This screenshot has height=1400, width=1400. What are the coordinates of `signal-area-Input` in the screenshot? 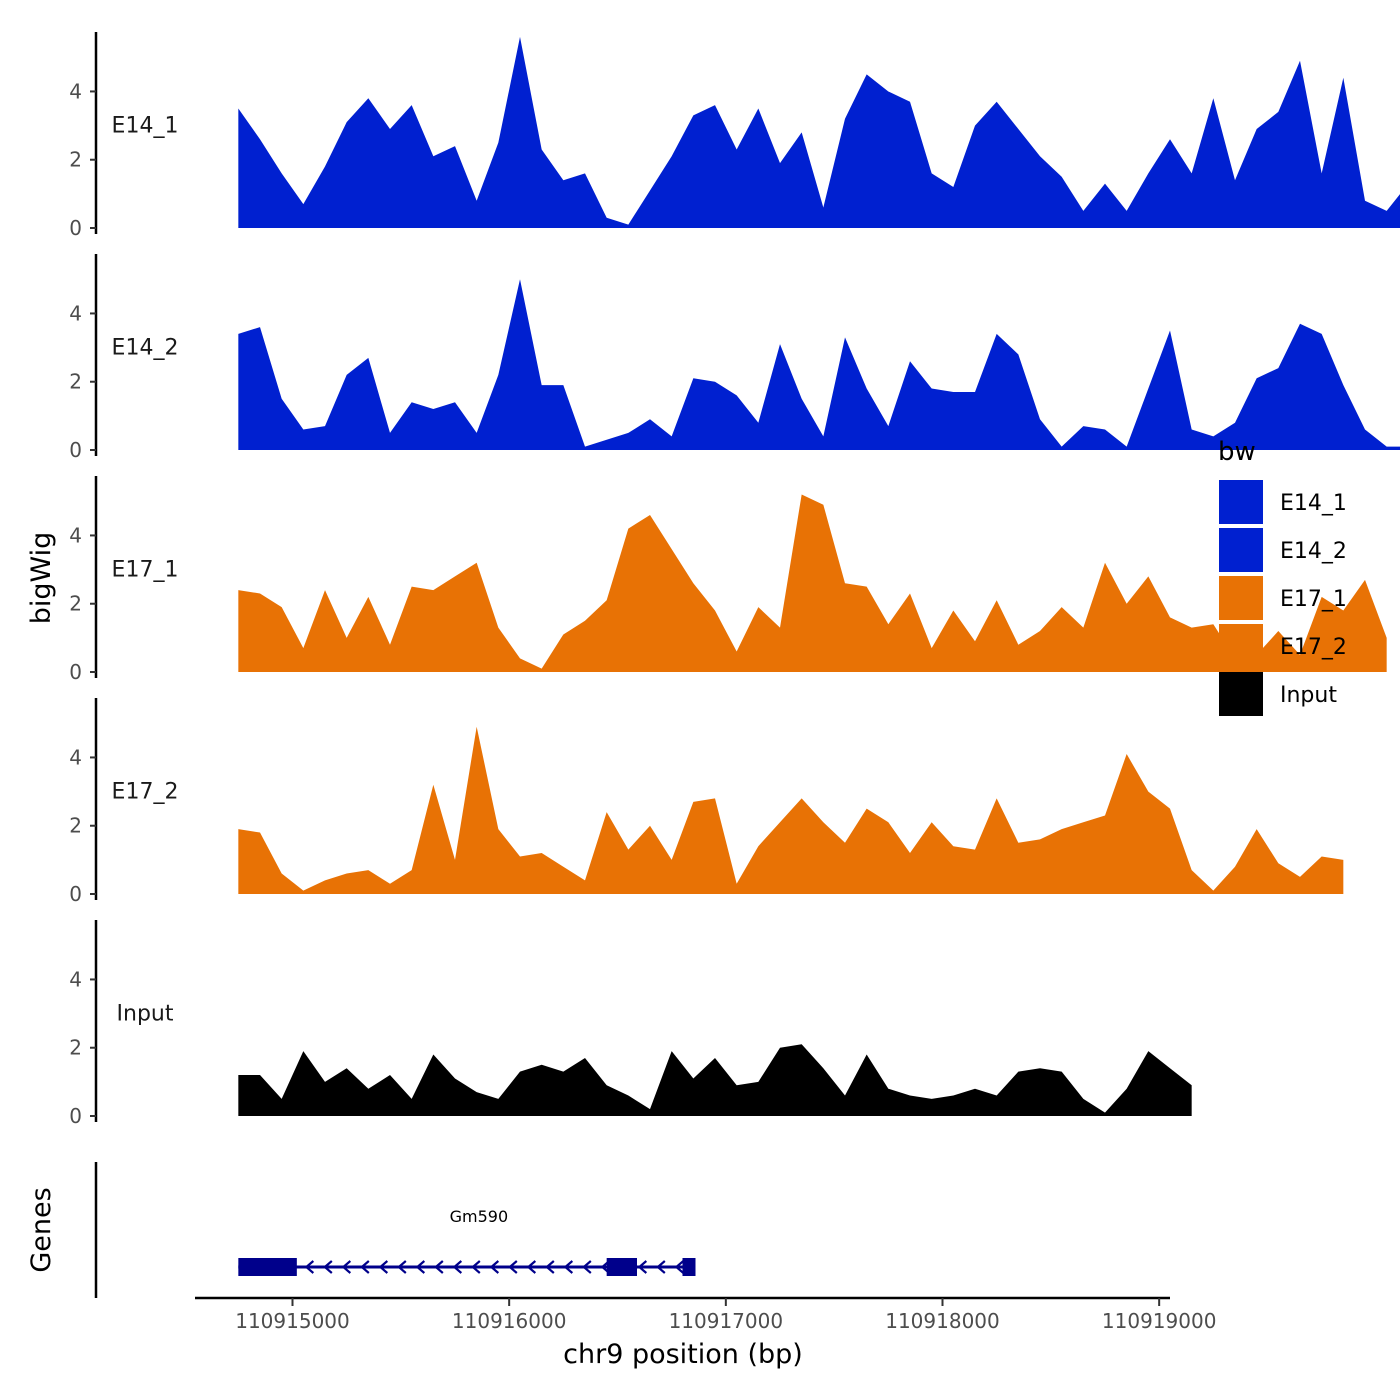 It's located at (715, 1080).